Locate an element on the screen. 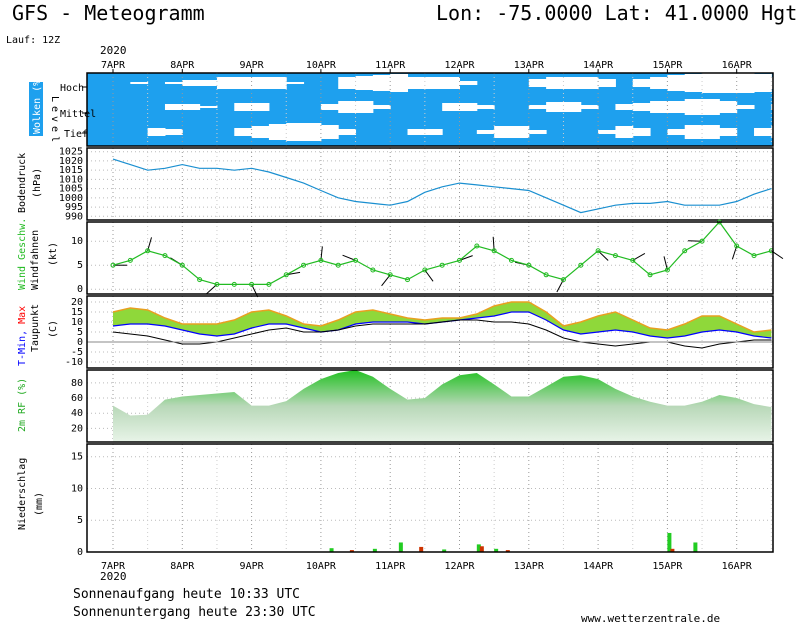 The height and width of the screenshot is (625, 800). sunset-text: Sonnenuntergang heute 23:30 UTC is located at coordinates (194, 612).